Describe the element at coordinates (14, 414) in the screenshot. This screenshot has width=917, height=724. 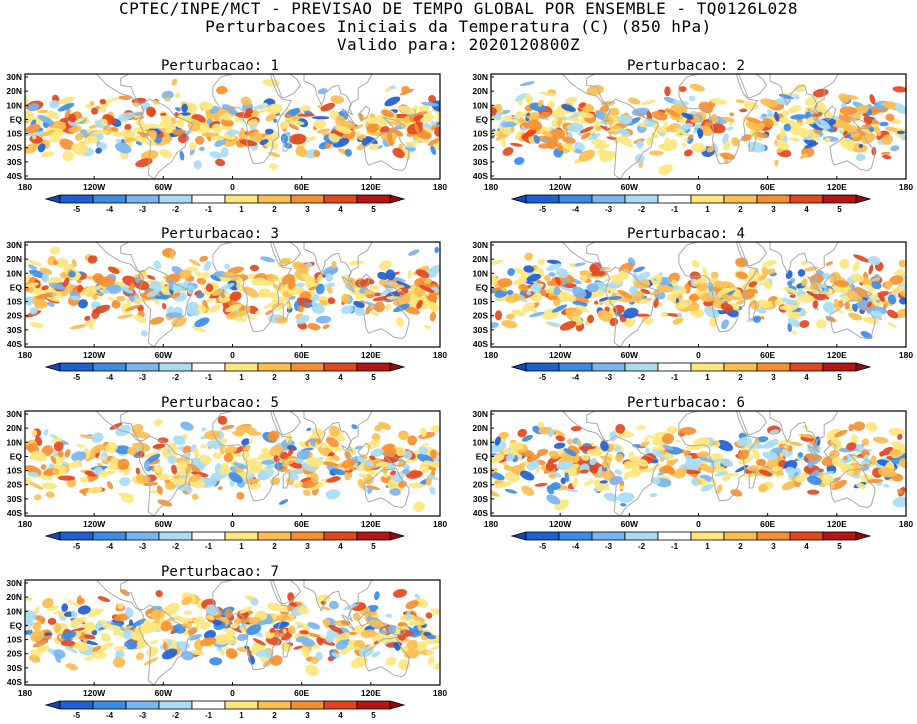
I see `lat-label: 30N` at that location.